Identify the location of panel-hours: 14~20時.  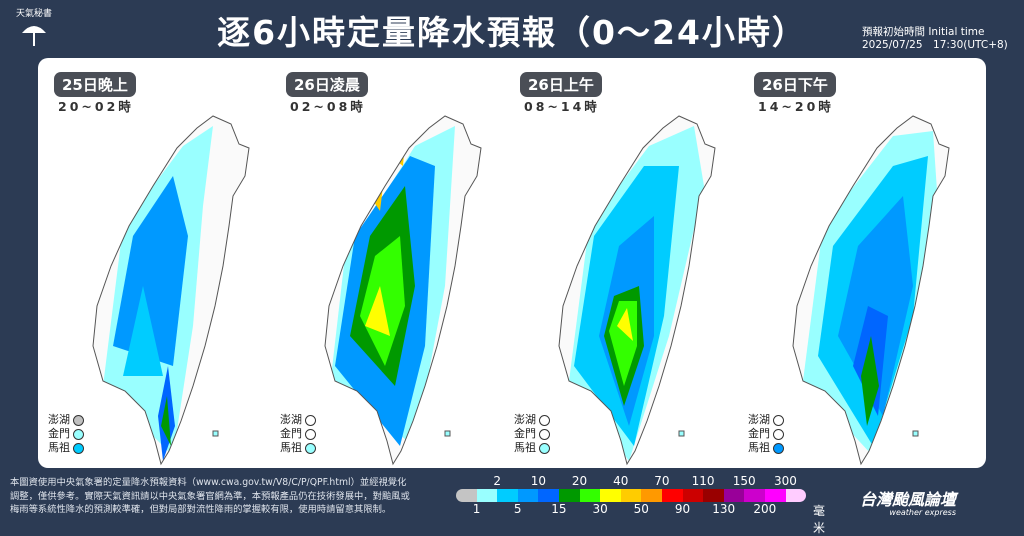
(796, 106).